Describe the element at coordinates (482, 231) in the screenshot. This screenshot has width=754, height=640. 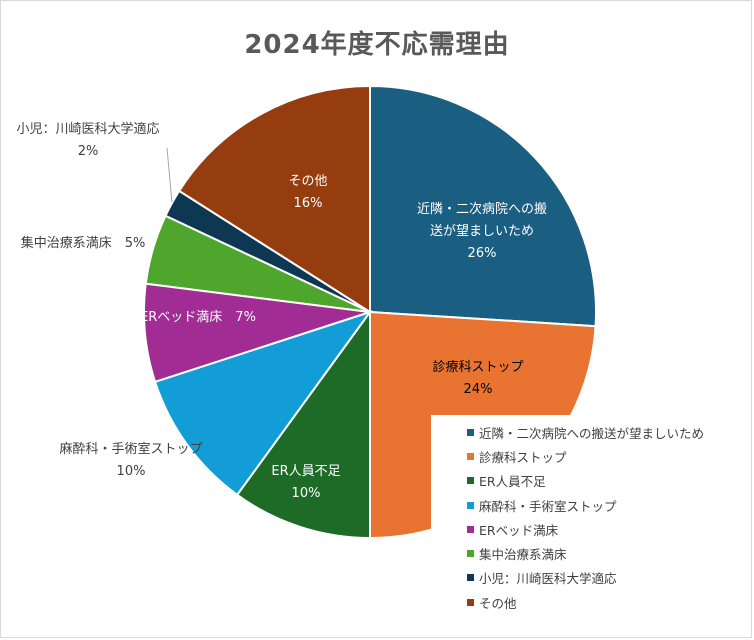
I see `slice-label: 近隣・二次病院への搬送が望ましいため 26%` at that location.